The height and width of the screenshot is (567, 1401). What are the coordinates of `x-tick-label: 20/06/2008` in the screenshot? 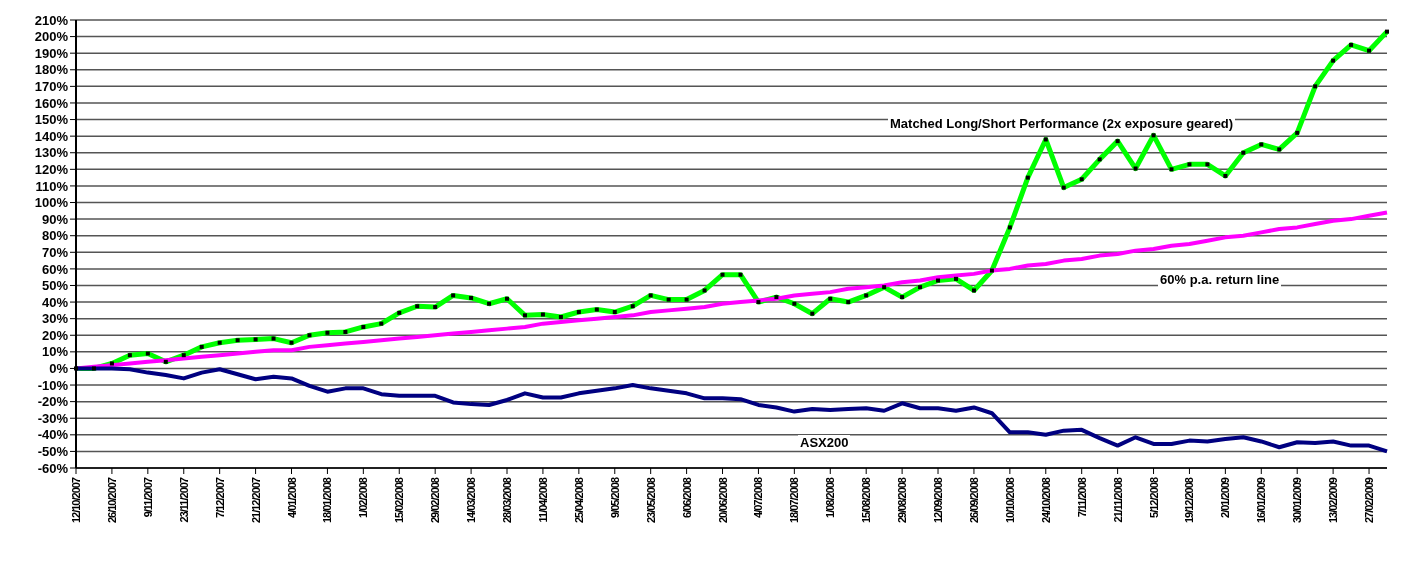 It's located at (722, 500).